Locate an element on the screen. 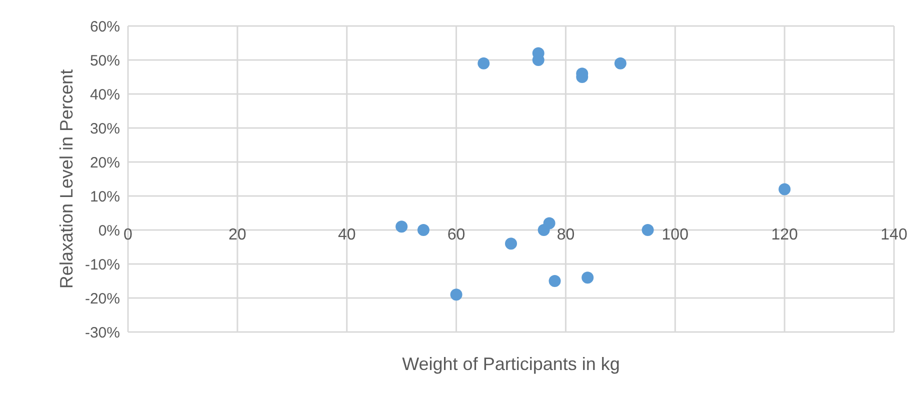  y-tick-label: 20% is located at coordinates (105, 163).